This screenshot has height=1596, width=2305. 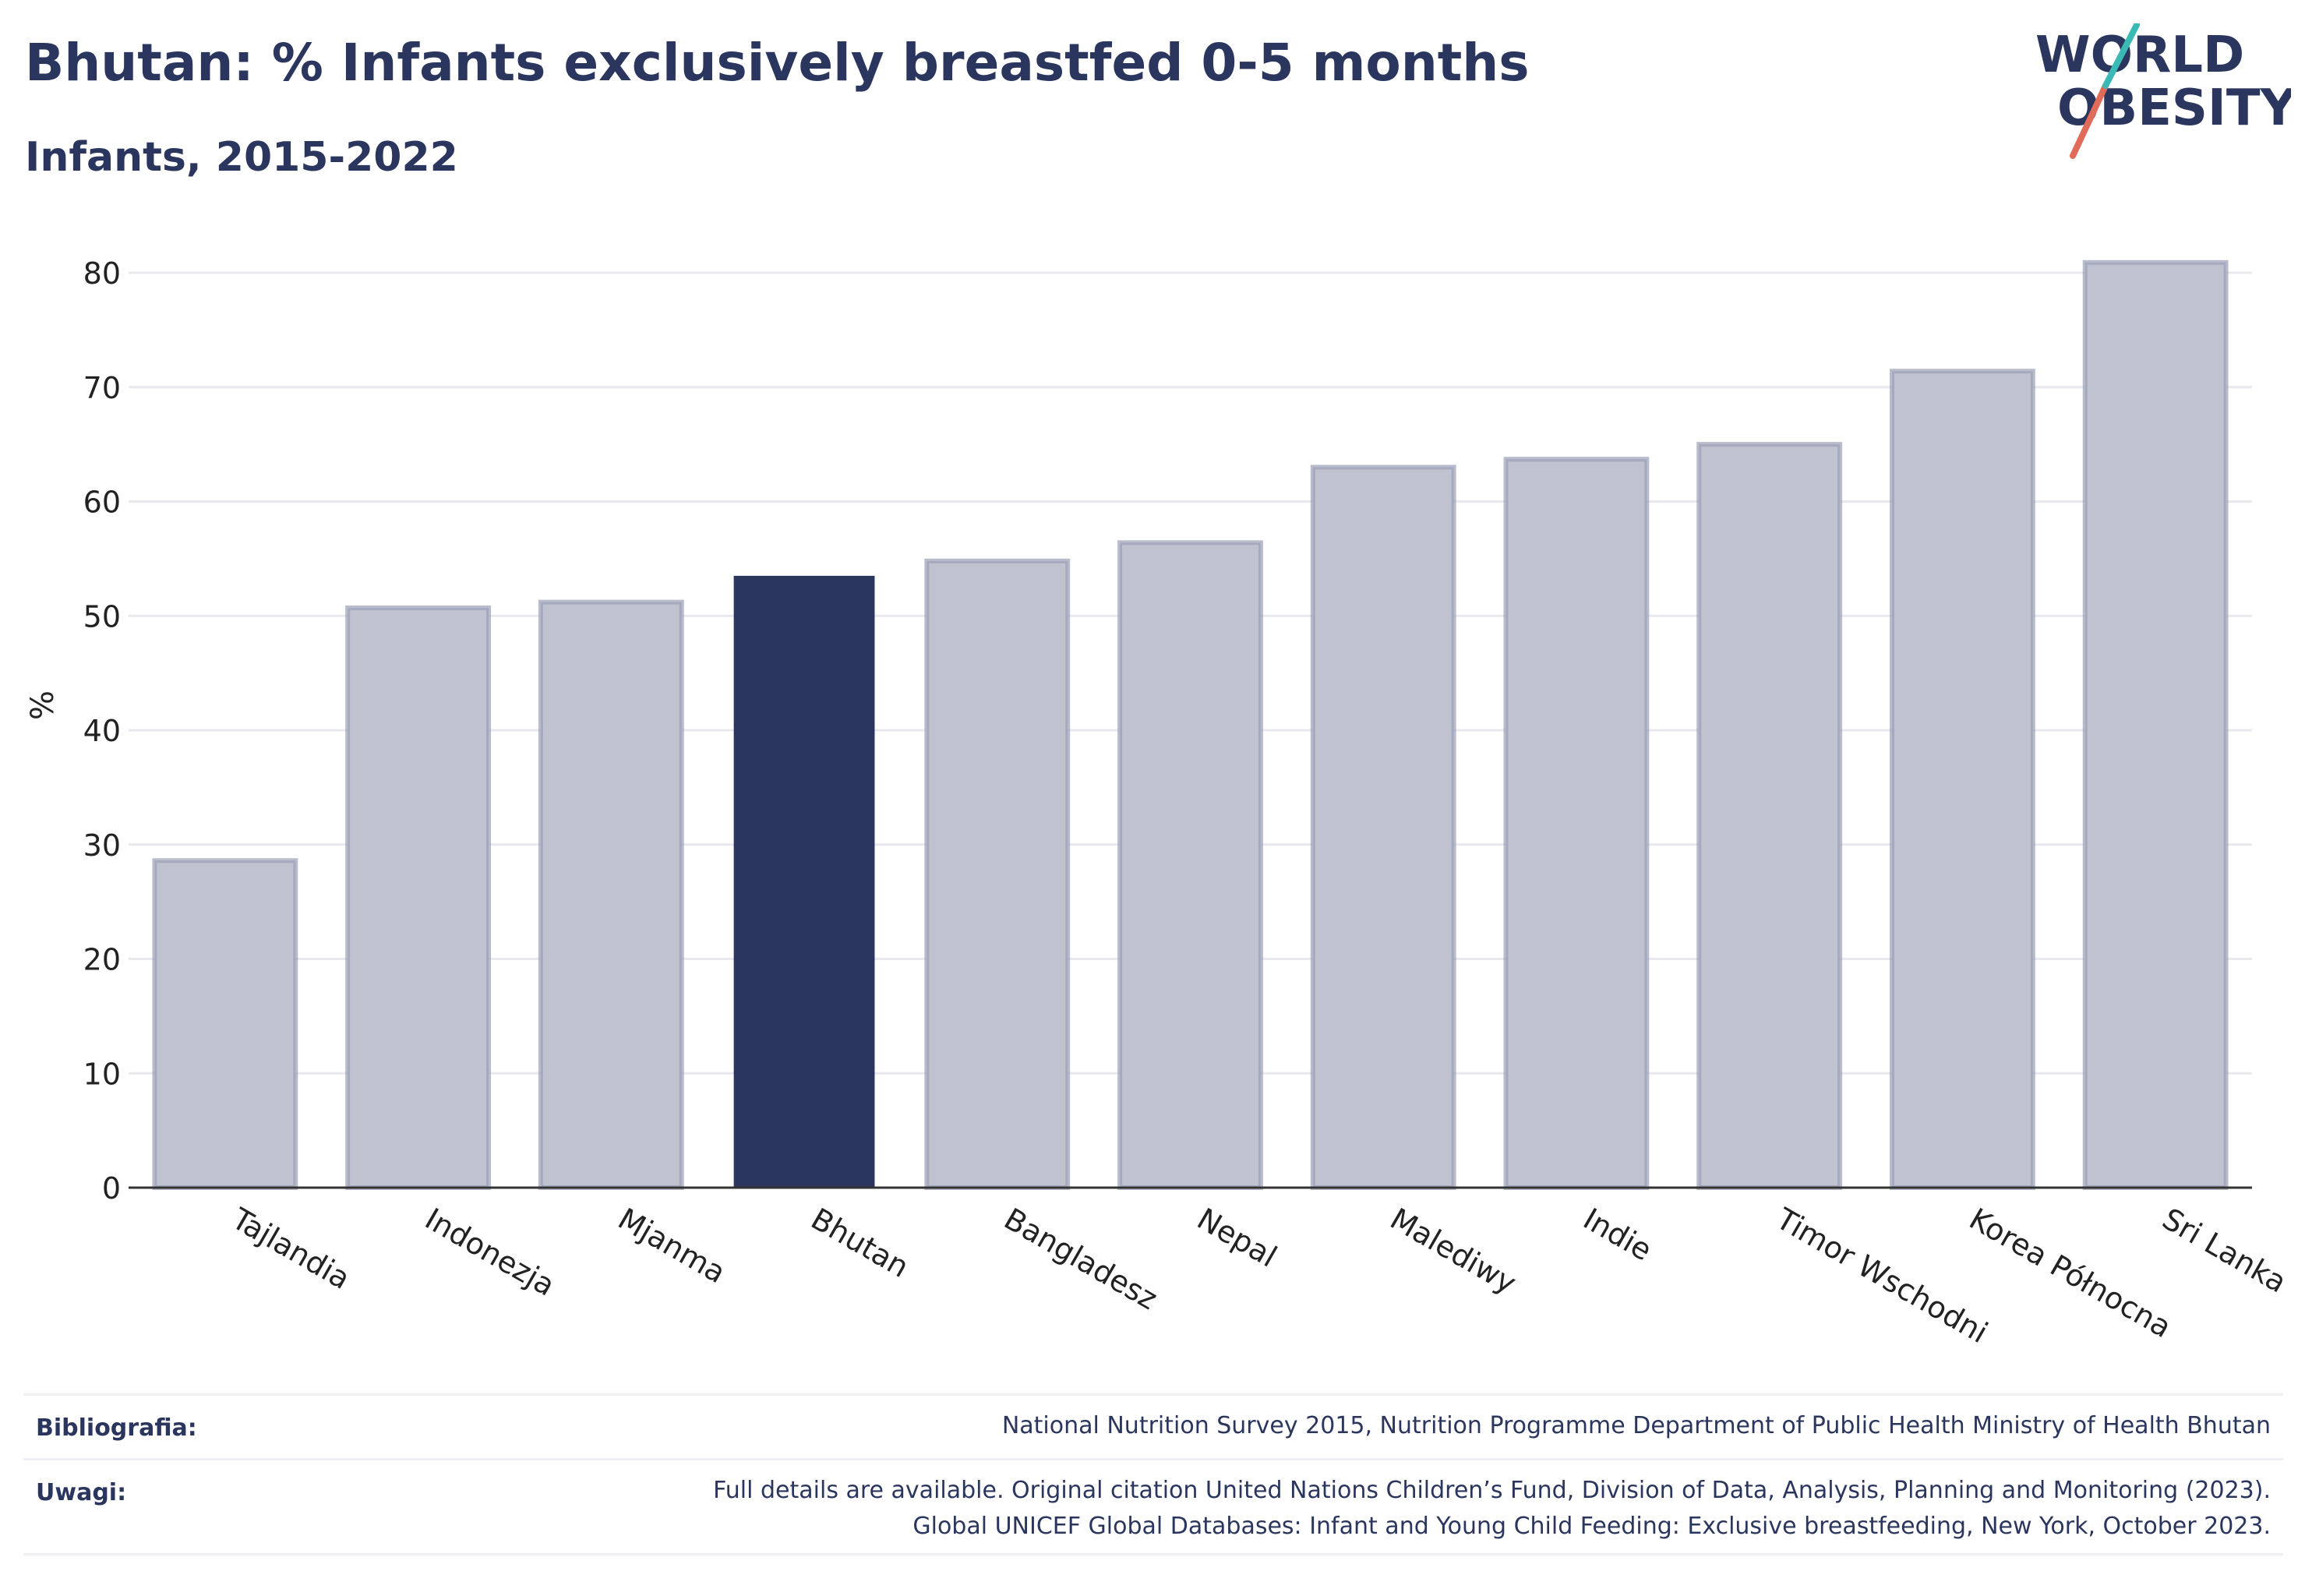 What do you see at coordinates (1881, 1275) in the screenshot?
I see `x-tick-label: Timor Wschodni` at bounding box center [1881, 1275].